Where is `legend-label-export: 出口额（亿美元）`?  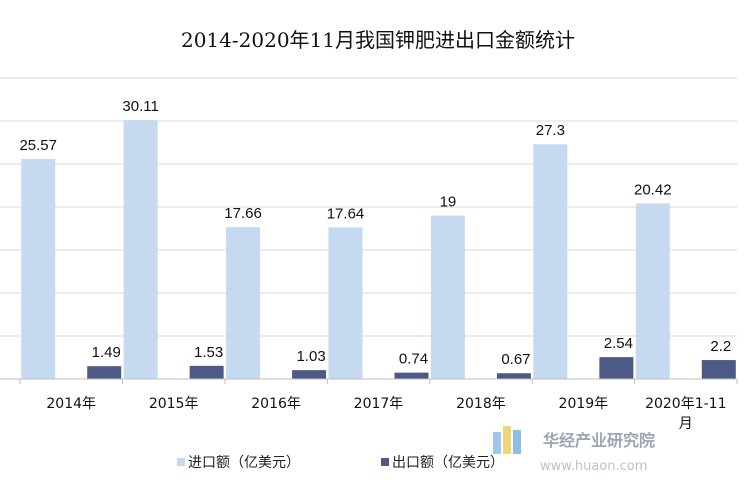 legend-label-export: 出口额（亿美元） is located at coordinates (448, 463).